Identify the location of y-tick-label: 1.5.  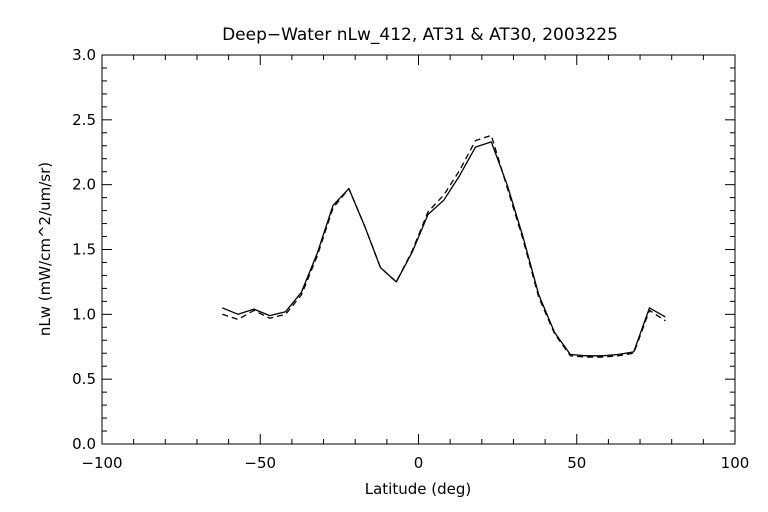
(84, 250).